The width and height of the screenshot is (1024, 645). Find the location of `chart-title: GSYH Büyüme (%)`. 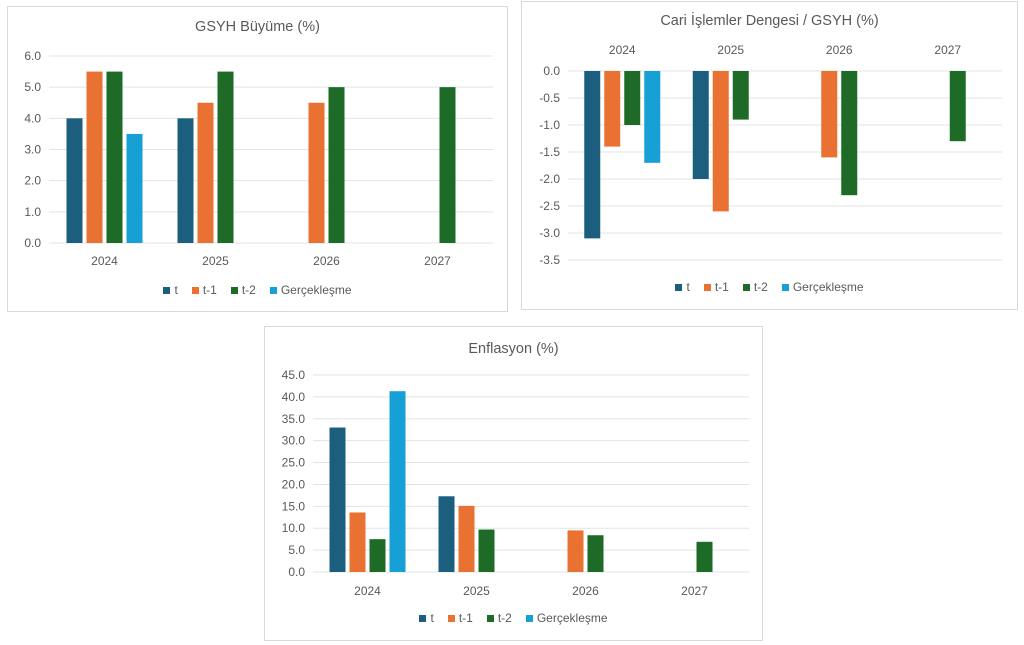

chart-title: GSYH Büyüme (%) is located at coordinates (257, 27).